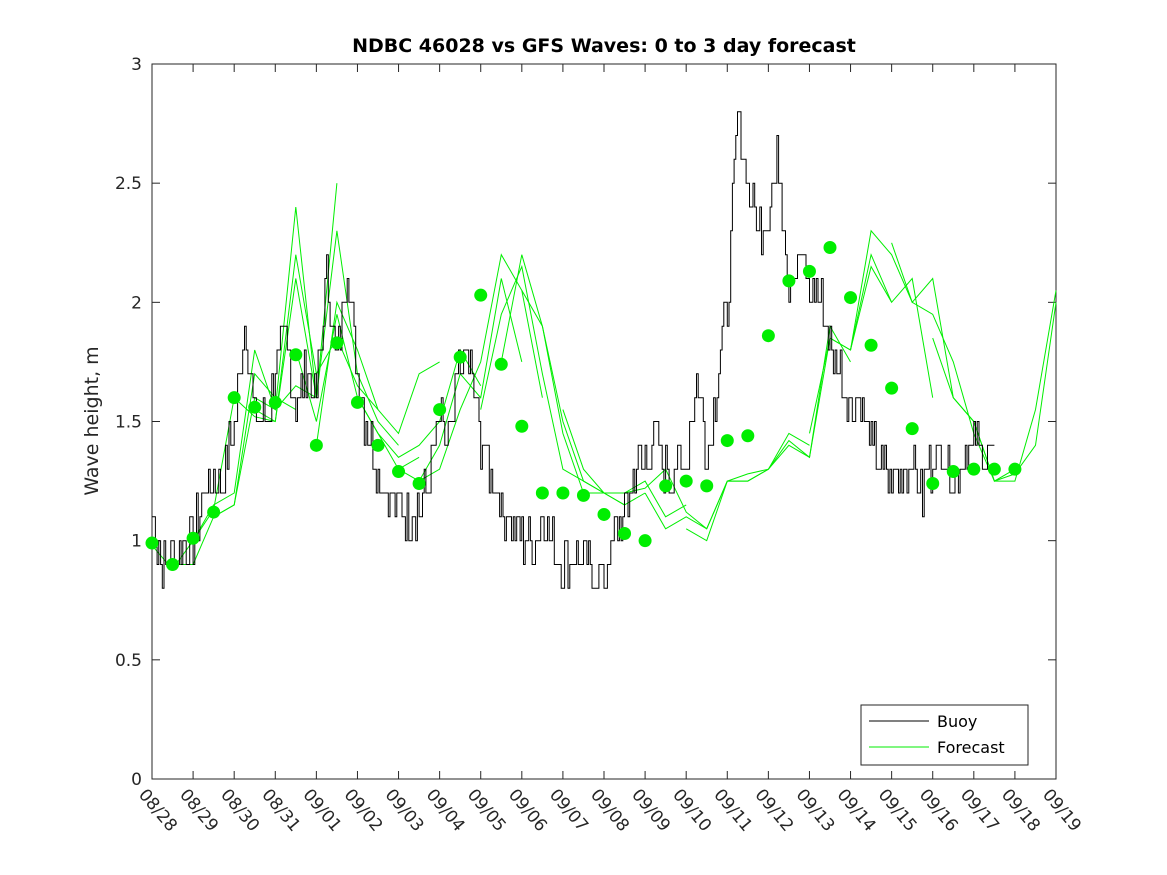 This screenshot has height=875, width=1167. I want to click on y-tick-label: 2.5, so click(128, 184).